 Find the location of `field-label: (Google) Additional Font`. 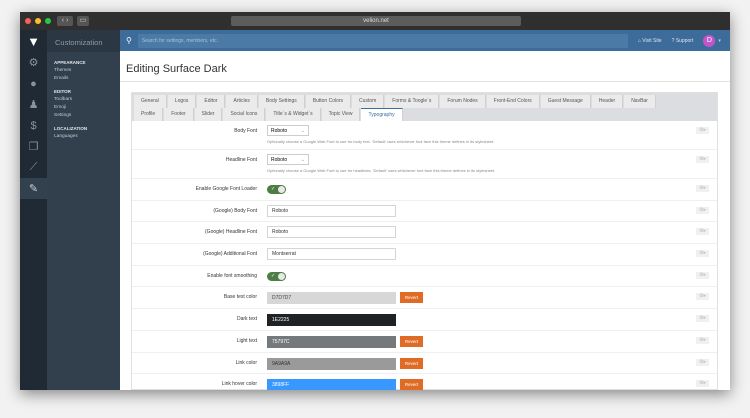

field-label: (Google) Additional Font is located at coordinates (230, 254).